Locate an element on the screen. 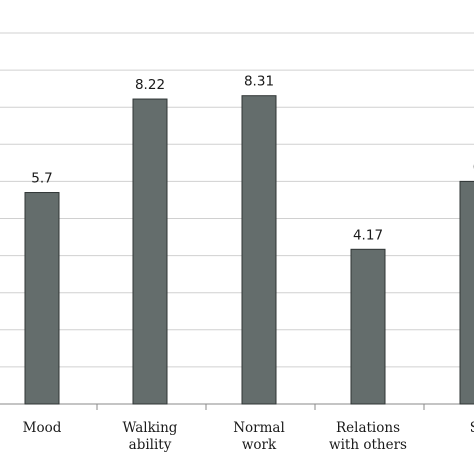 The image size is (474, 474). category-label: Walking ability is located at coordinates (150, 436).